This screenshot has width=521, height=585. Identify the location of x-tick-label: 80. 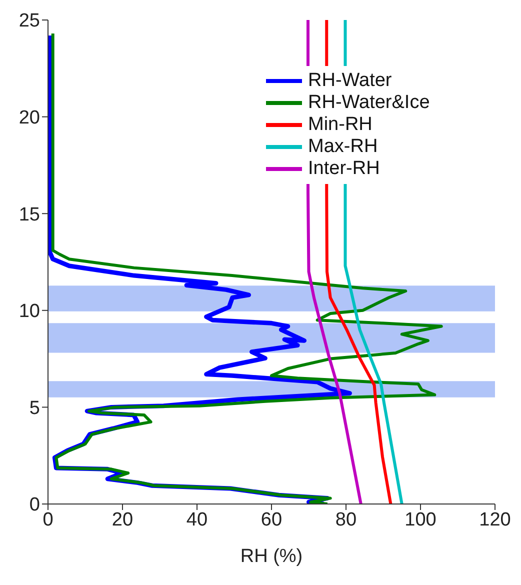
(346, 519).